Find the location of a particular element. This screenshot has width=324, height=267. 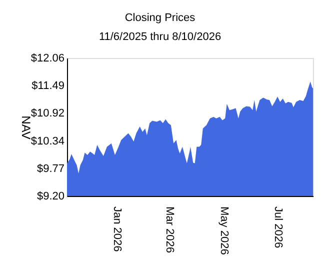

y-tick-label: $10.34 is located at coordinates (47, 141).